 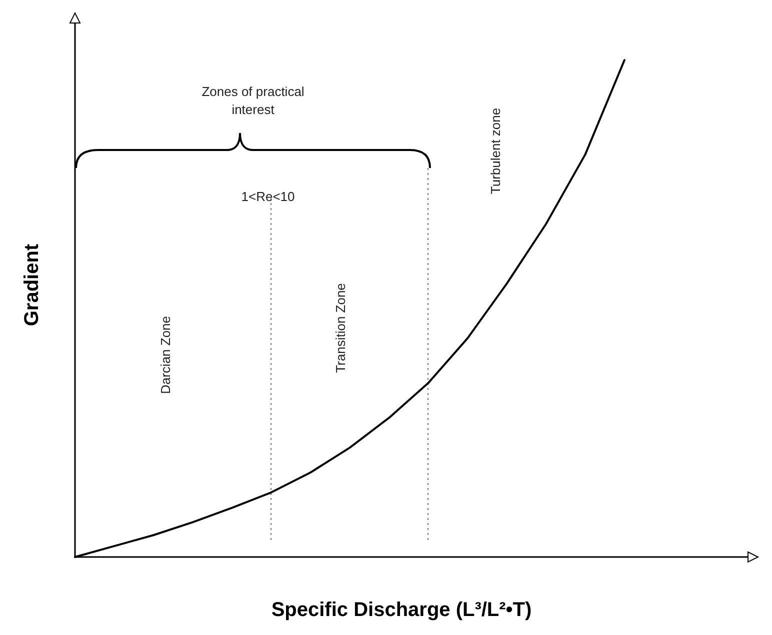 I want to click on x-axis-title: Specific Discharge (L³/L²•T), so click(x=401, y=610).